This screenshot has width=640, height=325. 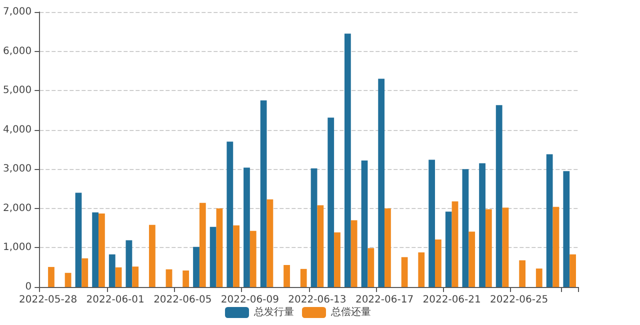 I want to click on y-tick-label: 5,000, so click(x=17, y=90).